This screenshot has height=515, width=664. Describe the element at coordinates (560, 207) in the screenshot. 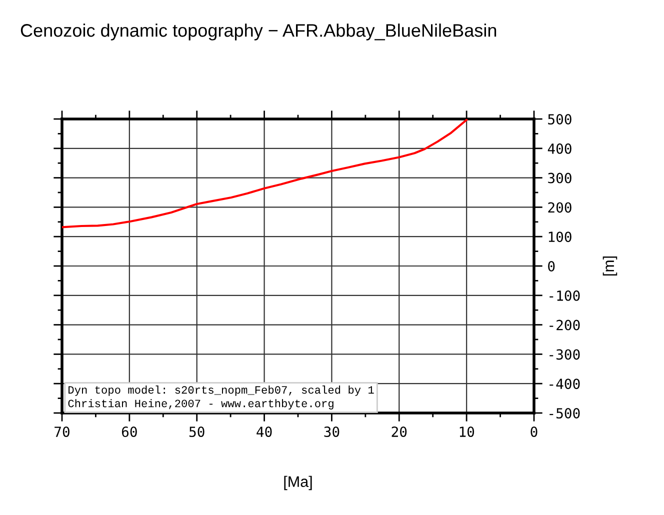

I see `y-tick-label: 200` at that location.